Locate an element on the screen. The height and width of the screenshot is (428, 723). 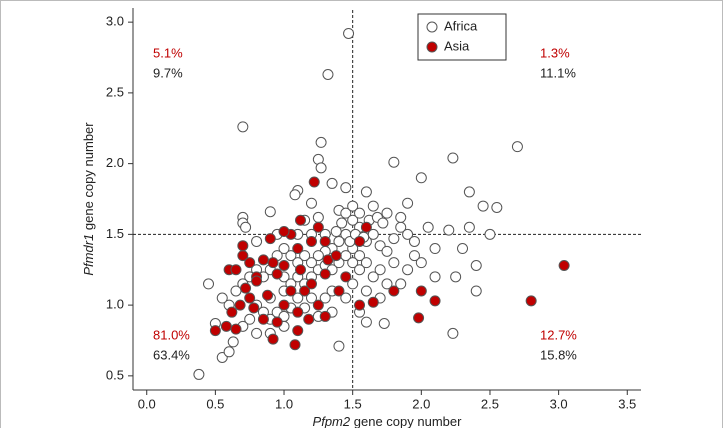
y-tick-label: 0.5 is located at coordinates (115, 374).